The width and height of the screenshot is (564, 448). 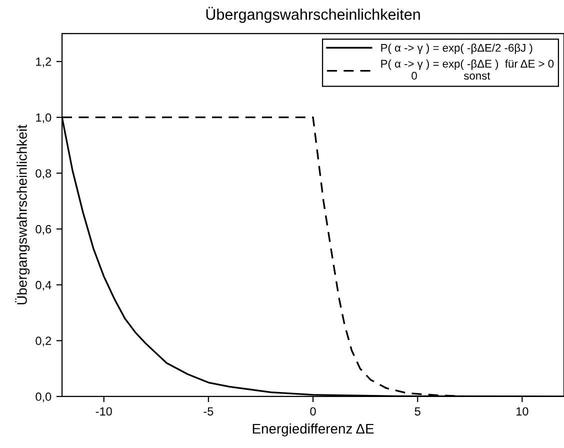 What do you see at coordinates (44, 63) in the screenshot?
I see `y-tick-label: 1,2` at bounding box center [44, 63].